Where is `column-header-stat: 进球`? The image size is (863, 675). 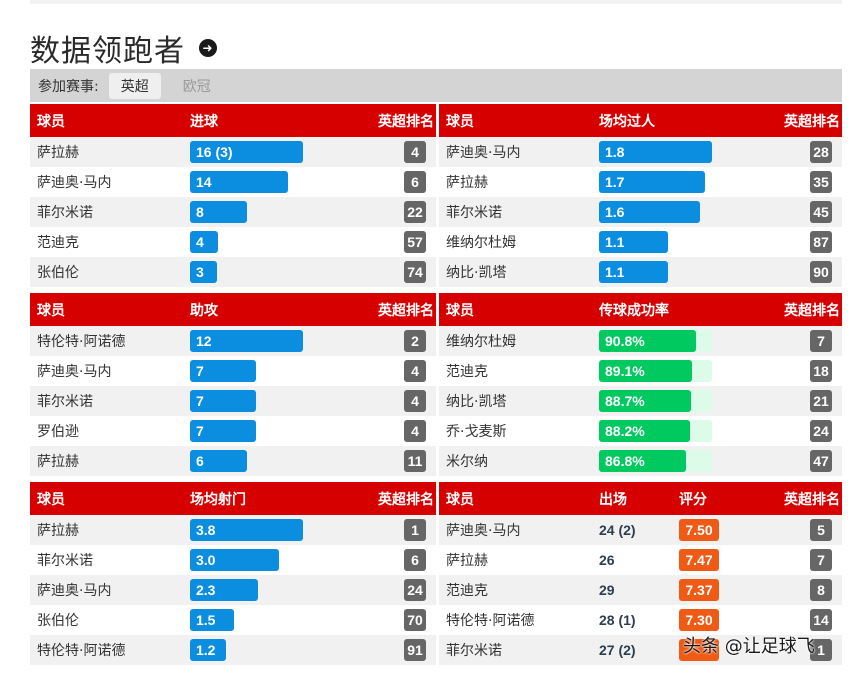
column-header-stat: 进球 is located at coordinates (204, 121).